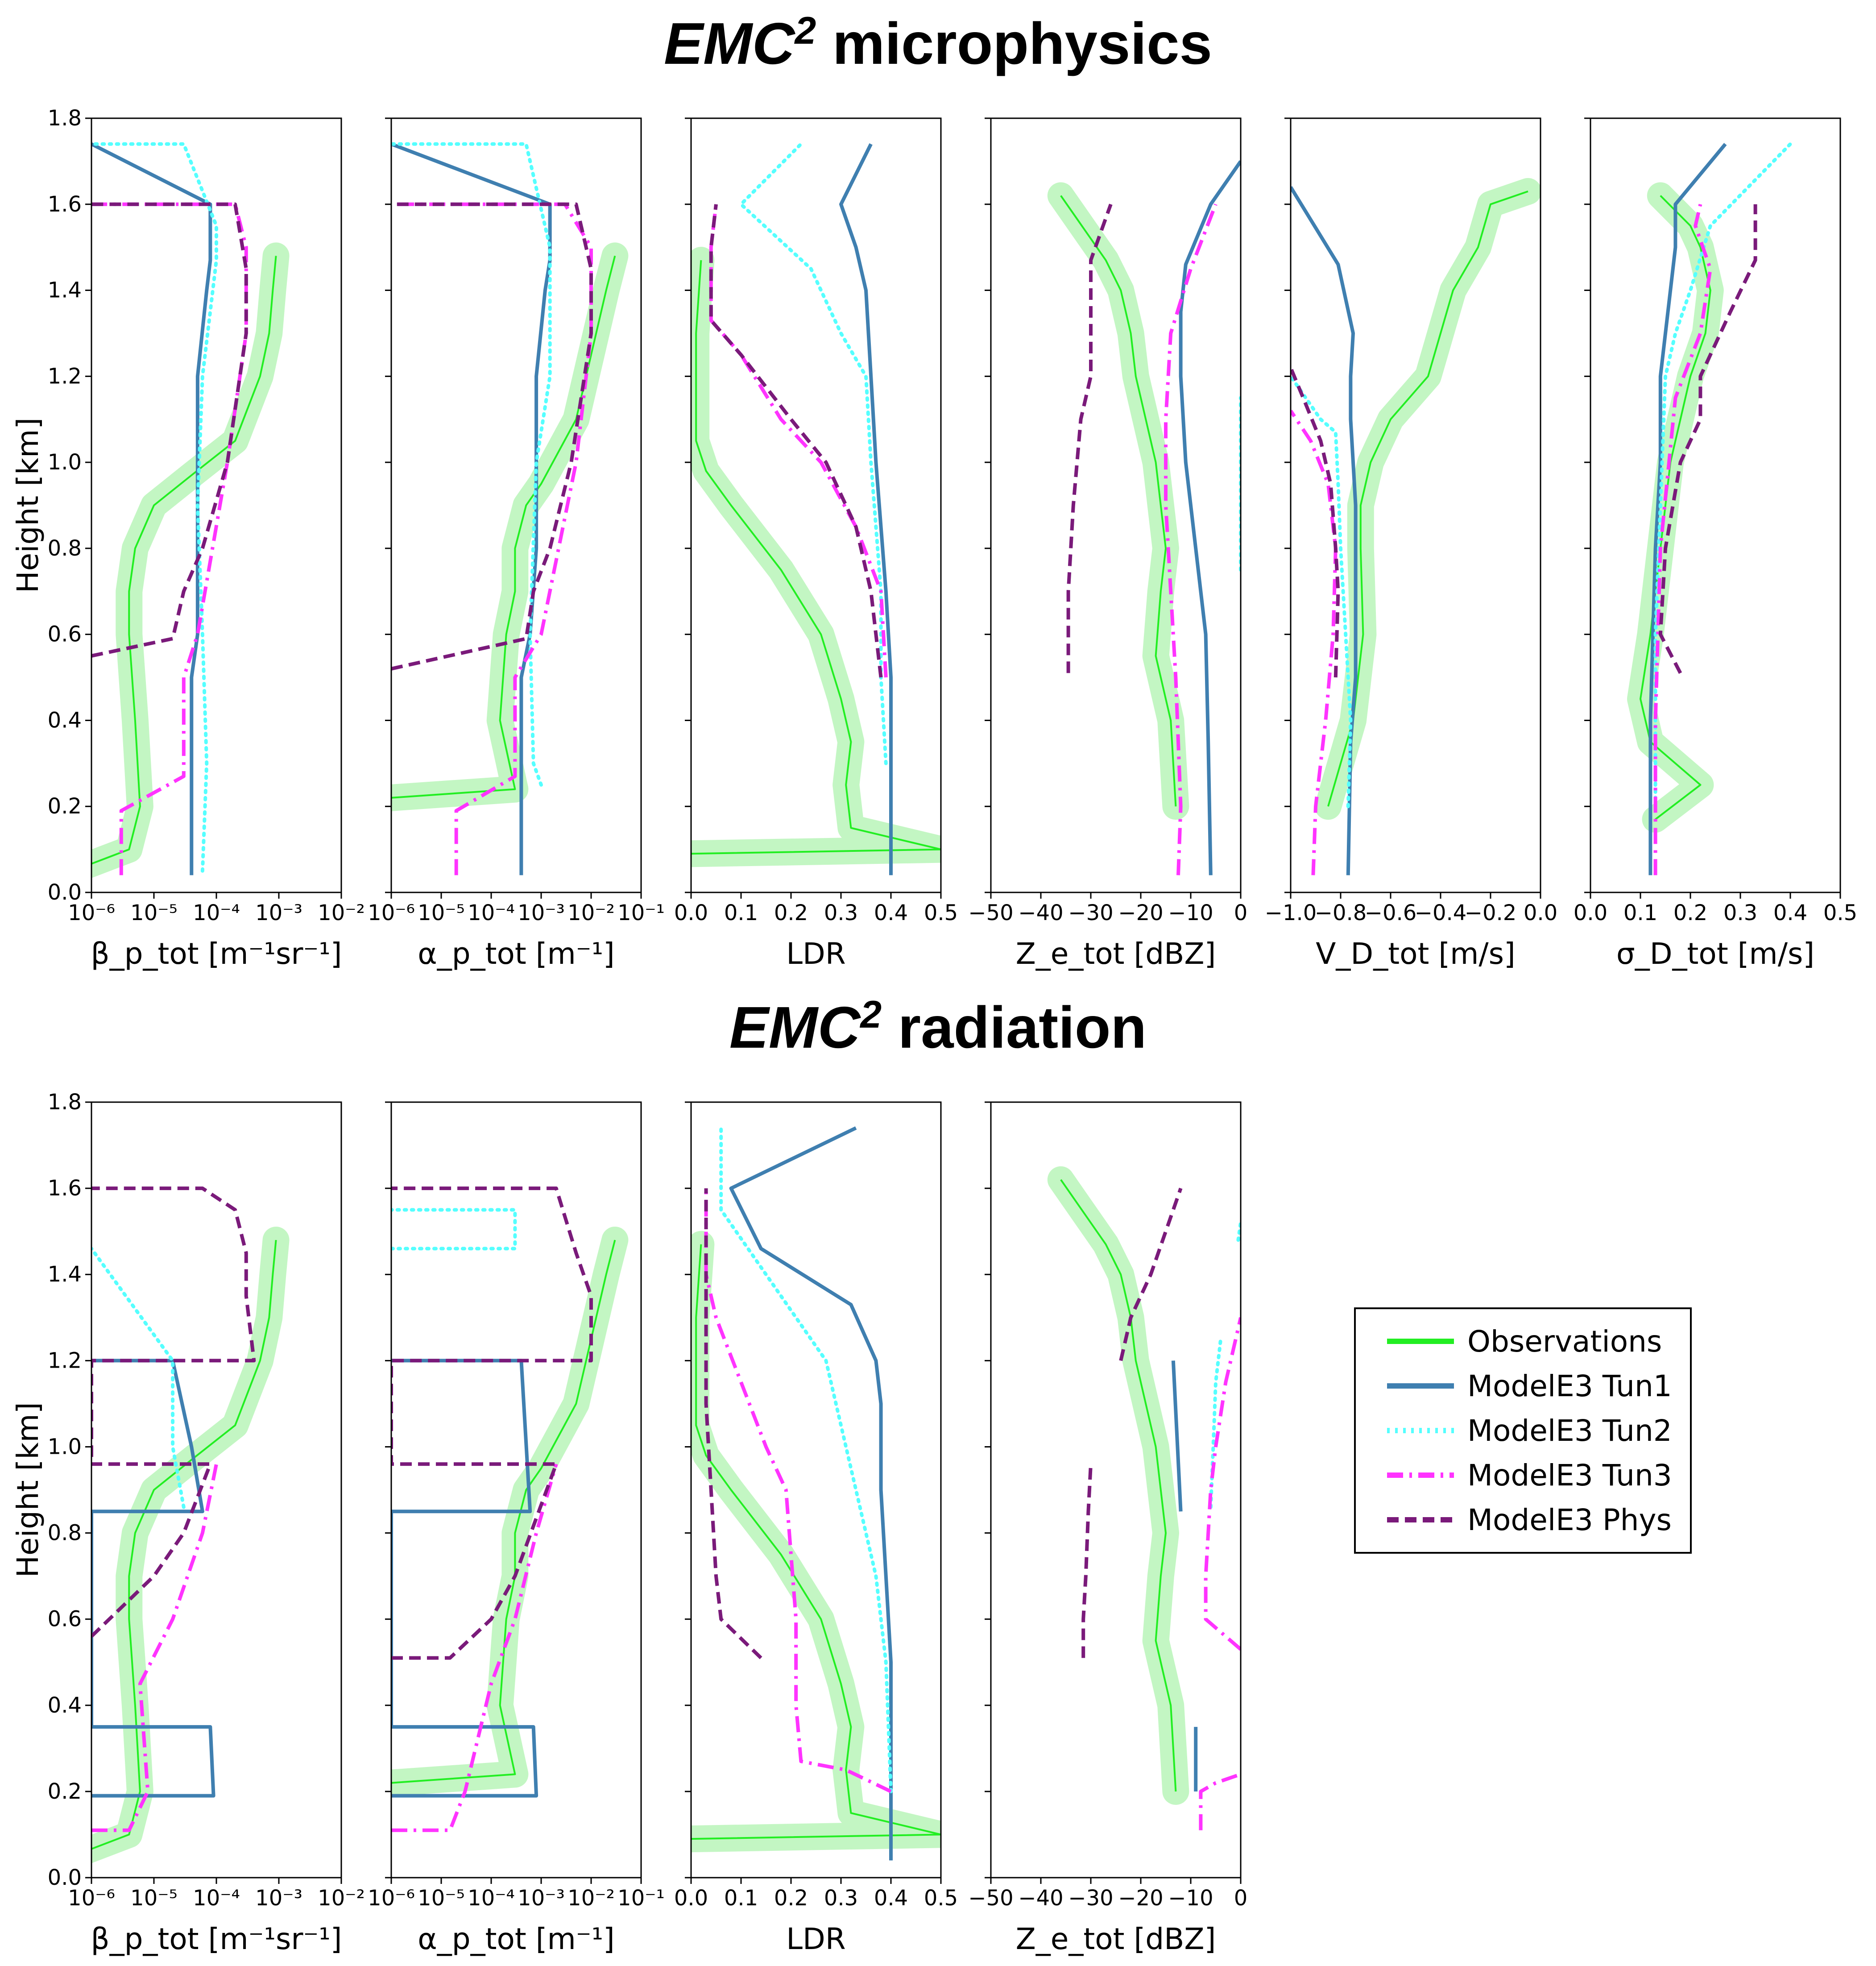 The image size is (1876, 1966). I want to click on title-microphysics-prefix: EMC, so click(729, 44).